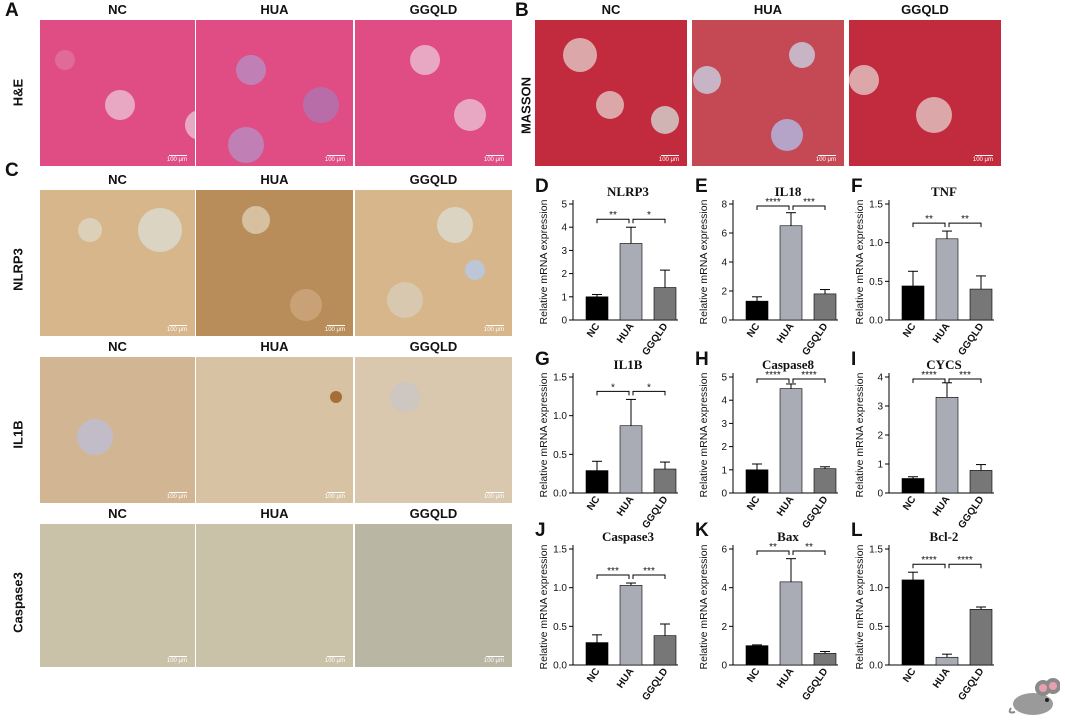 The image size is (1065, 721). Describe the element at coordinates (433, 93) in the screenshot. I see `he-image-ggqld: 100 μm` at that location.